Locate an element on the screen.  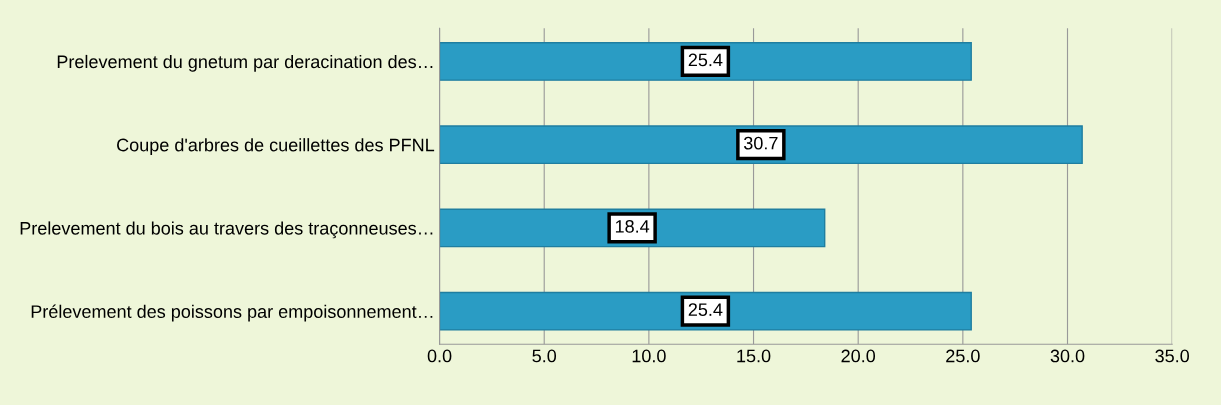
x-tick-label: 5.0 is located at coordinates (544, 356).